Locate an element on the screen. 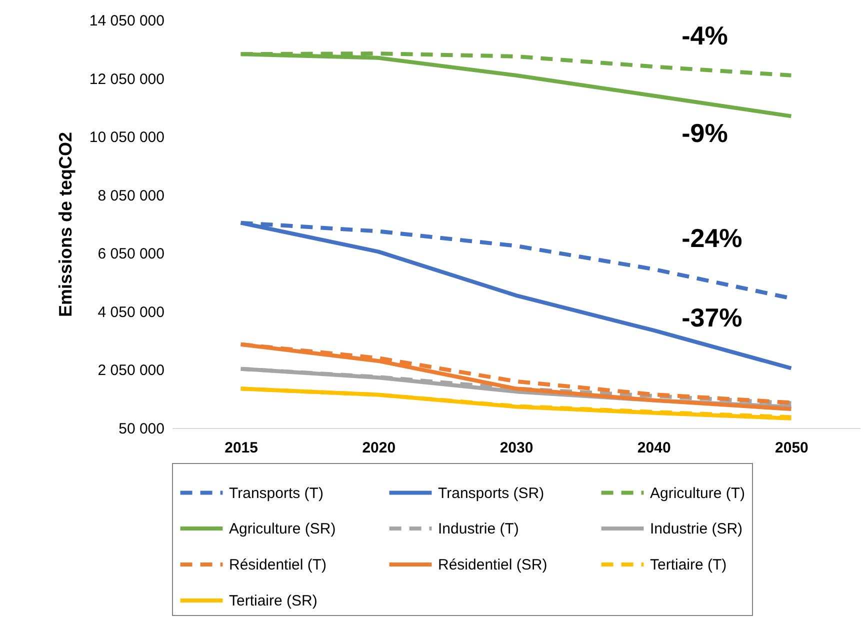 The height and width of the screenshot is (617, 865). y-tick-label: 12 050 000 is located at coordinates (126, 79).